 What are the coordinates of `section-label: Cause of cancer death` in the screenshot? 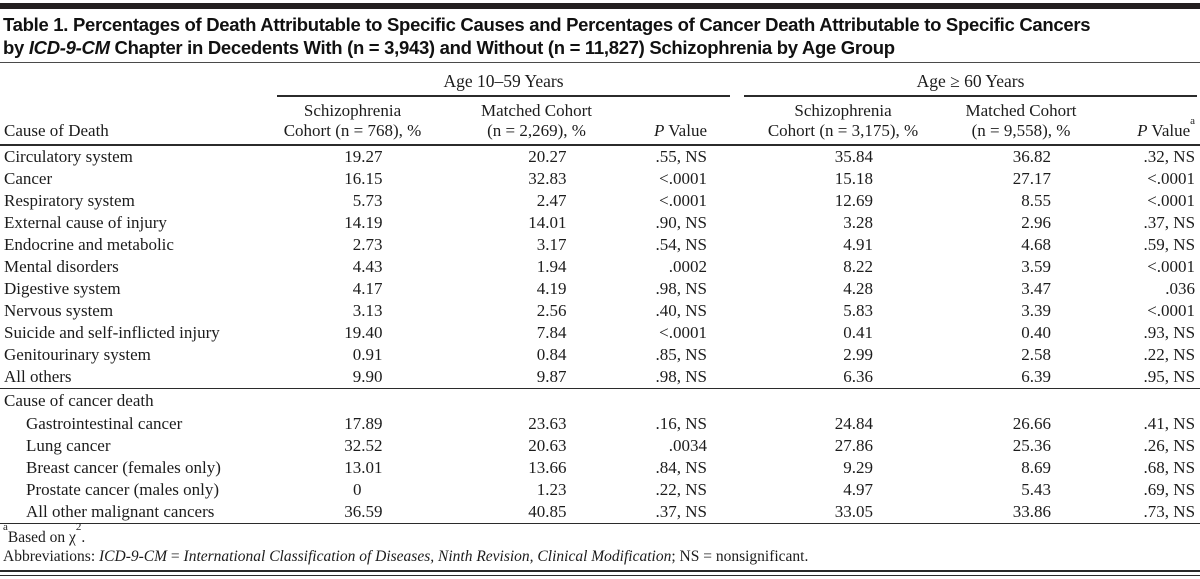 It's located at (600, 400).